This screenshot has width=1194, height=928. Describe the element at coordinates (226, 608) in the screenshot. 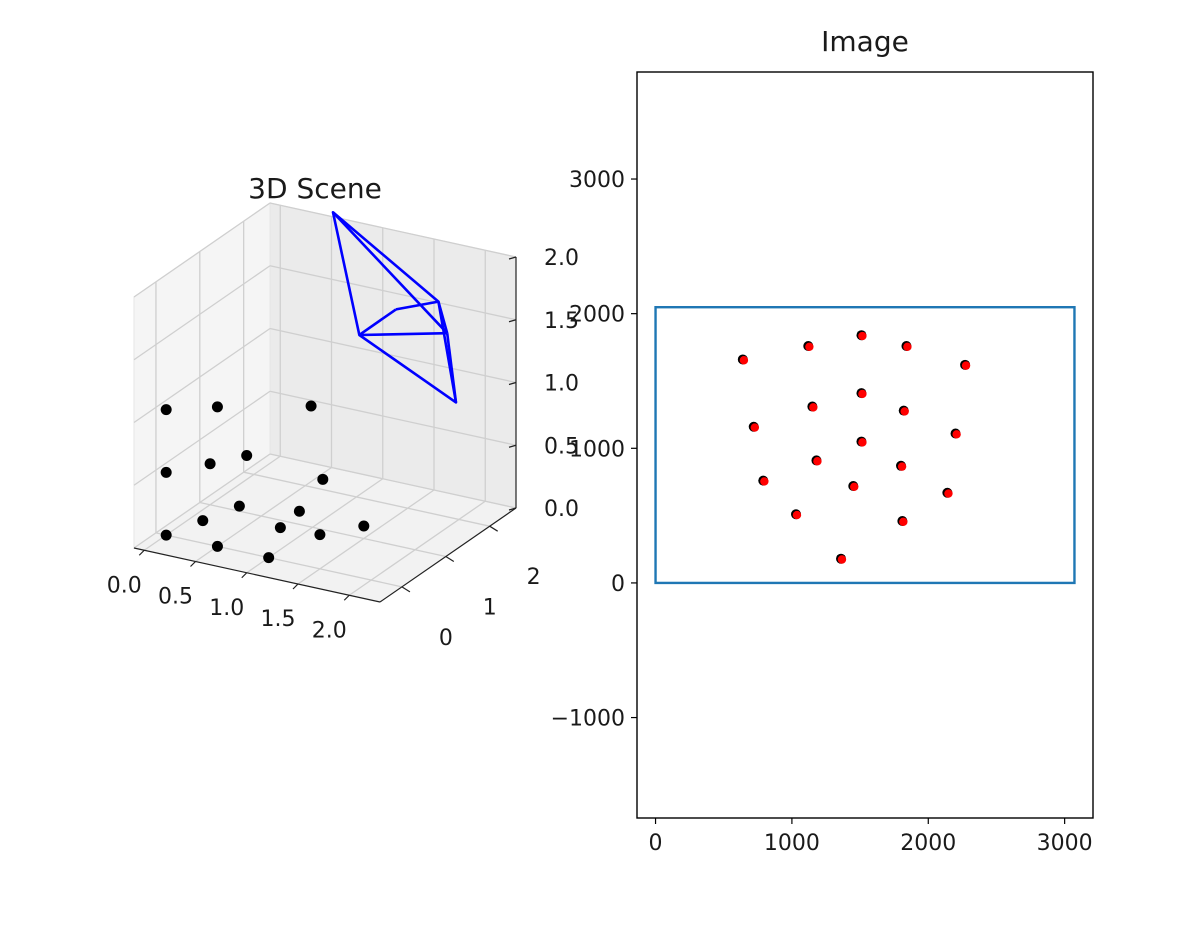

I see `x-tick-label: 1.0` at that location.